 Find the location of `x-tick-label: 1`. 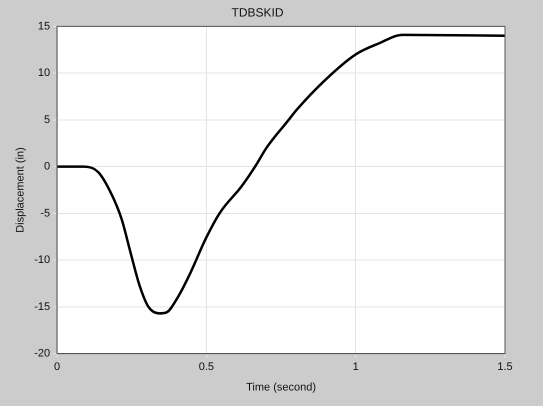

x-tick-label: 1 is located at coordinates (355, 367).